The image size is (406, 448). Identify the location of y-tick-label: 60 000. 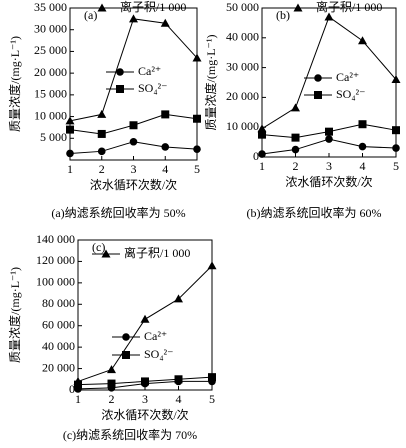
(58, 324).